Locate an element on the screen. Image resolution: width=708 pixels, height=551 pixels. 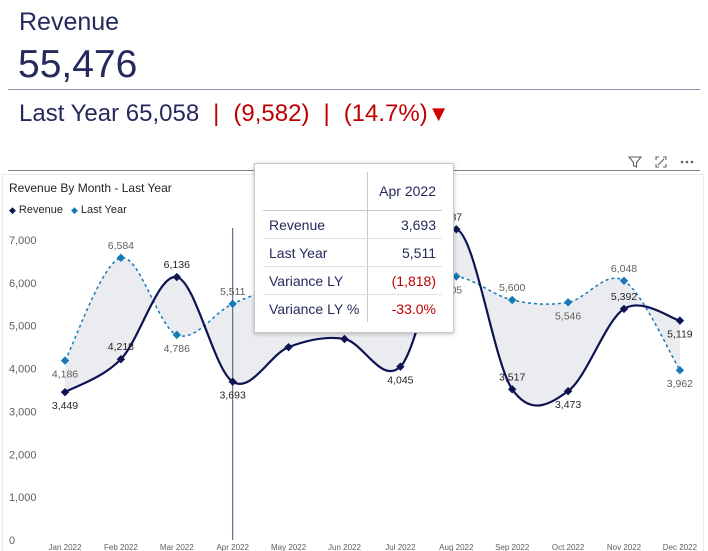
chart-legend: ◆ Revenue ◆ Last Year is located at coordinates (68, 210).